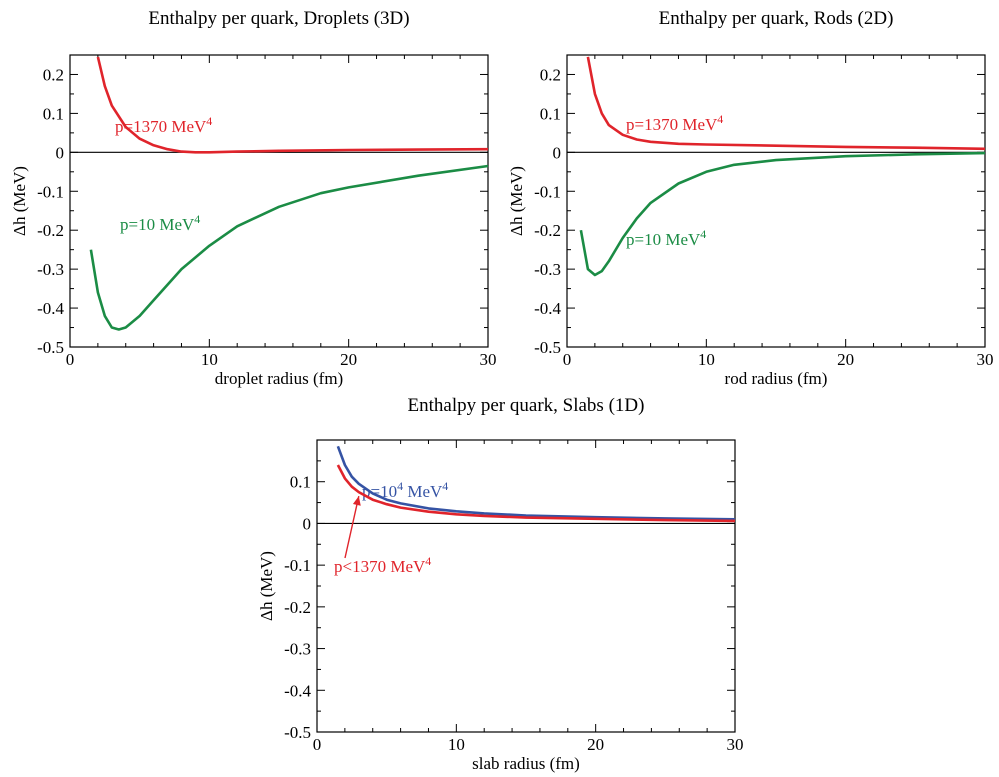 Image resolution: width=999 pixels, height=777 pixels. I want to click on annotation-arrow, so click(352, 527).